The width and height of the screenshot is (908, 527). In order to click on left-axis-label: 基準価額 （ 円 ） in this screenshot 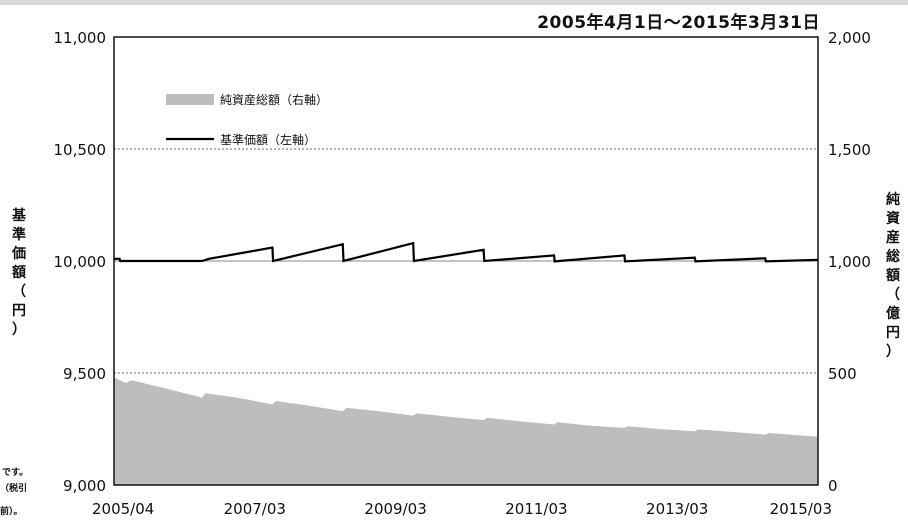, I will do `click(19, 273)`.